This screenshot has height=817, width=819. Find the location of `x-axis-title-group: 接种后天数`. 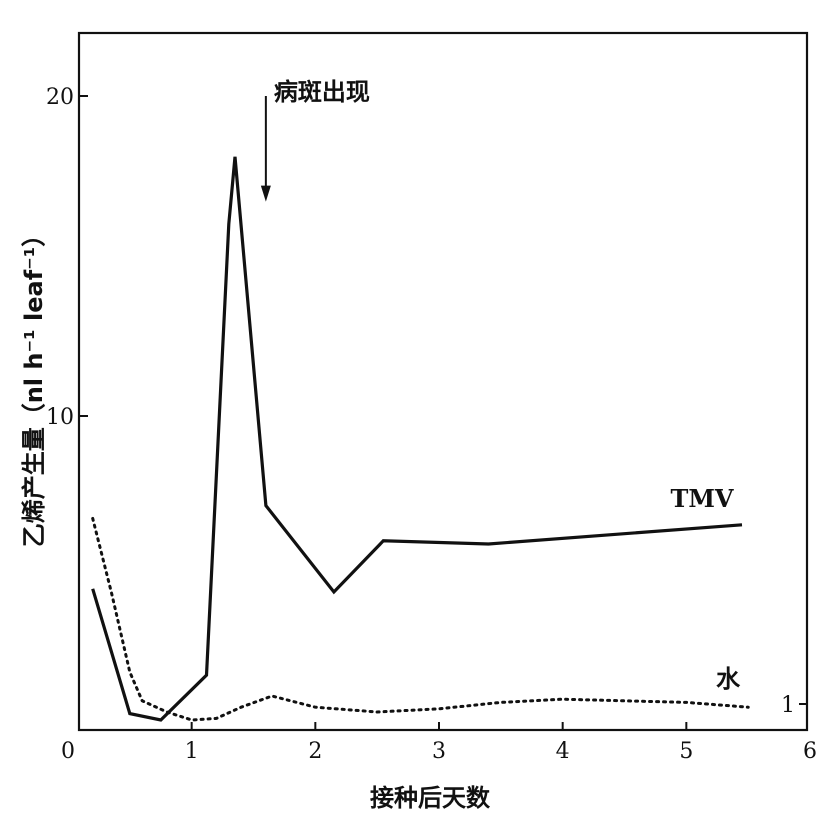

x-axis-title-group: 接种后天数 is located at coordinates (430, 798).